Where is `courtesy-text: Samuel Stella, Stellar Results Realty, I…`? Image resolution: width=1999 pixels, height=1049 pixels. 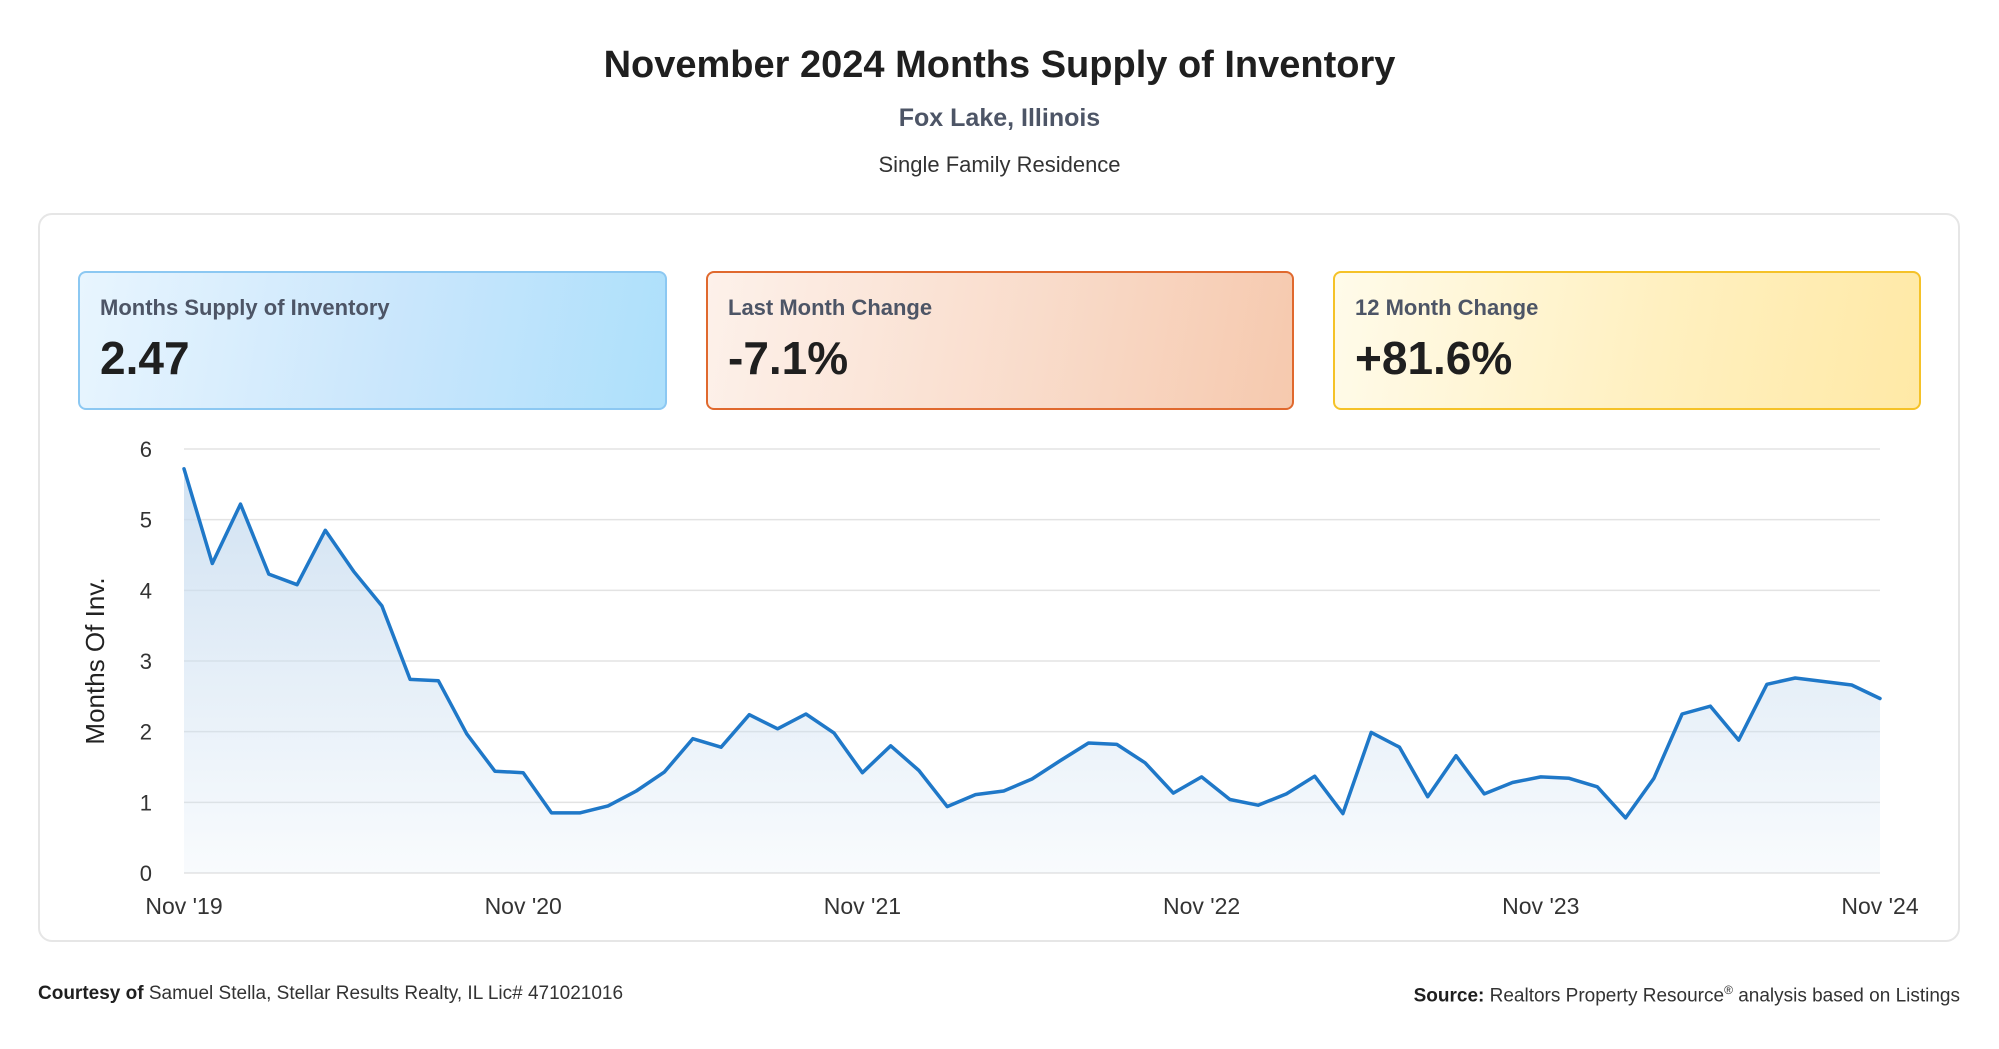
courtesy-text: Samuel Stella, Stellar Results Realty, I… is located at coordinates (386, 993).